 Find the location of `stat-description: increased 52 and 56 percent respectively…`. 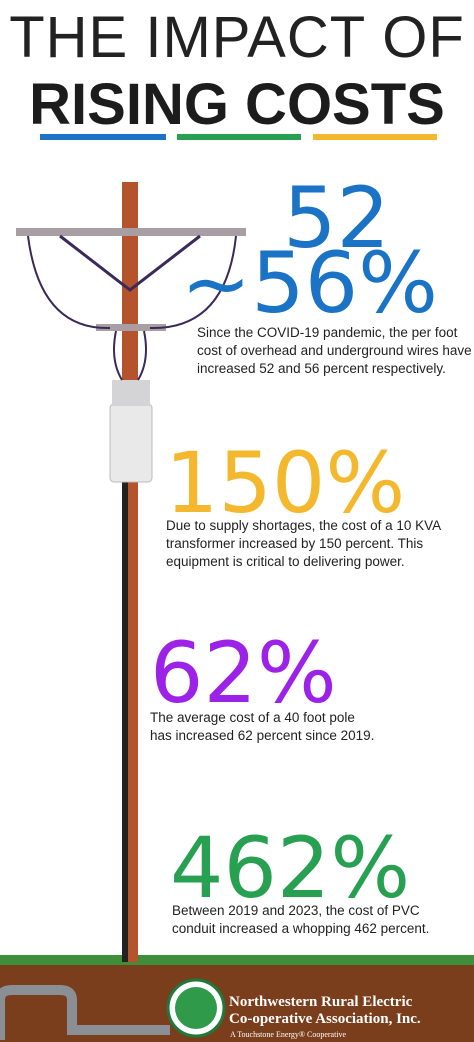

stat-description: increased 52 and 56 percent respectively… is located at coordinates (321, 368).